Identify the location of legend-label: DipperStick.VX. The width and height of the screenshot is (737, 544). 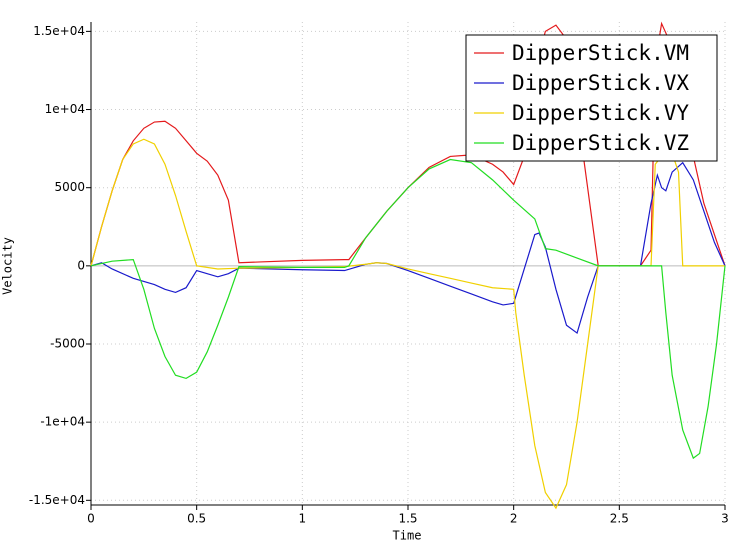
(600, 83).